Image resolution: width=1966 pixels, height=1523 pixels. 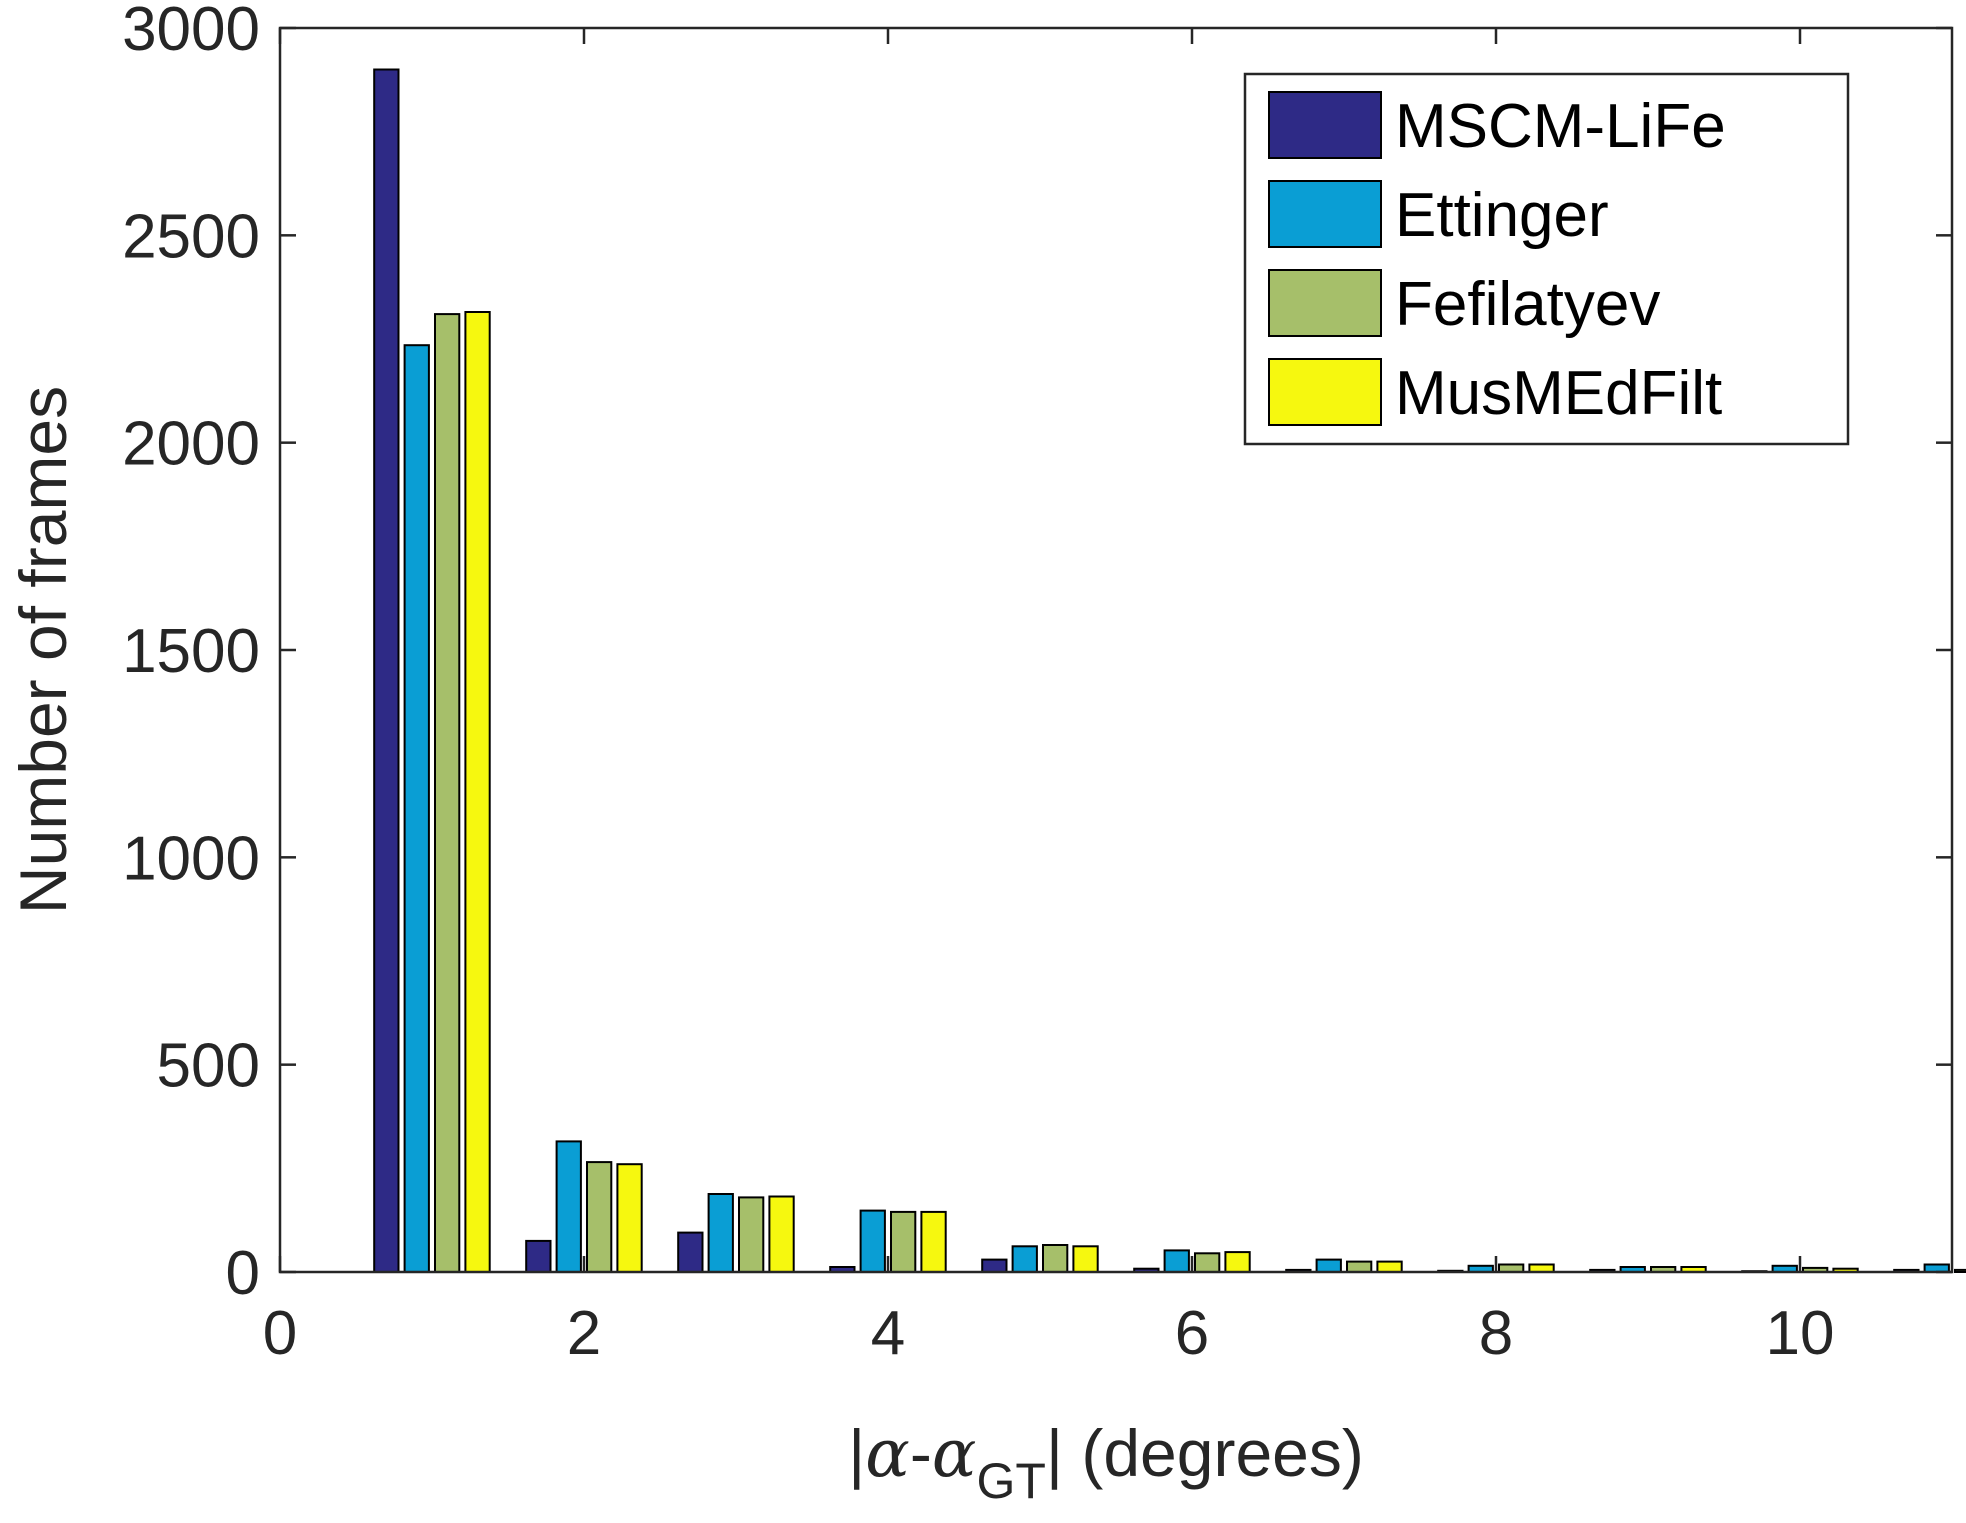 What do you see at coordinates (1213, 1453) in the screenshot?
I see `x-label-units: (degrees)` at bounding box center [1213, 1453].